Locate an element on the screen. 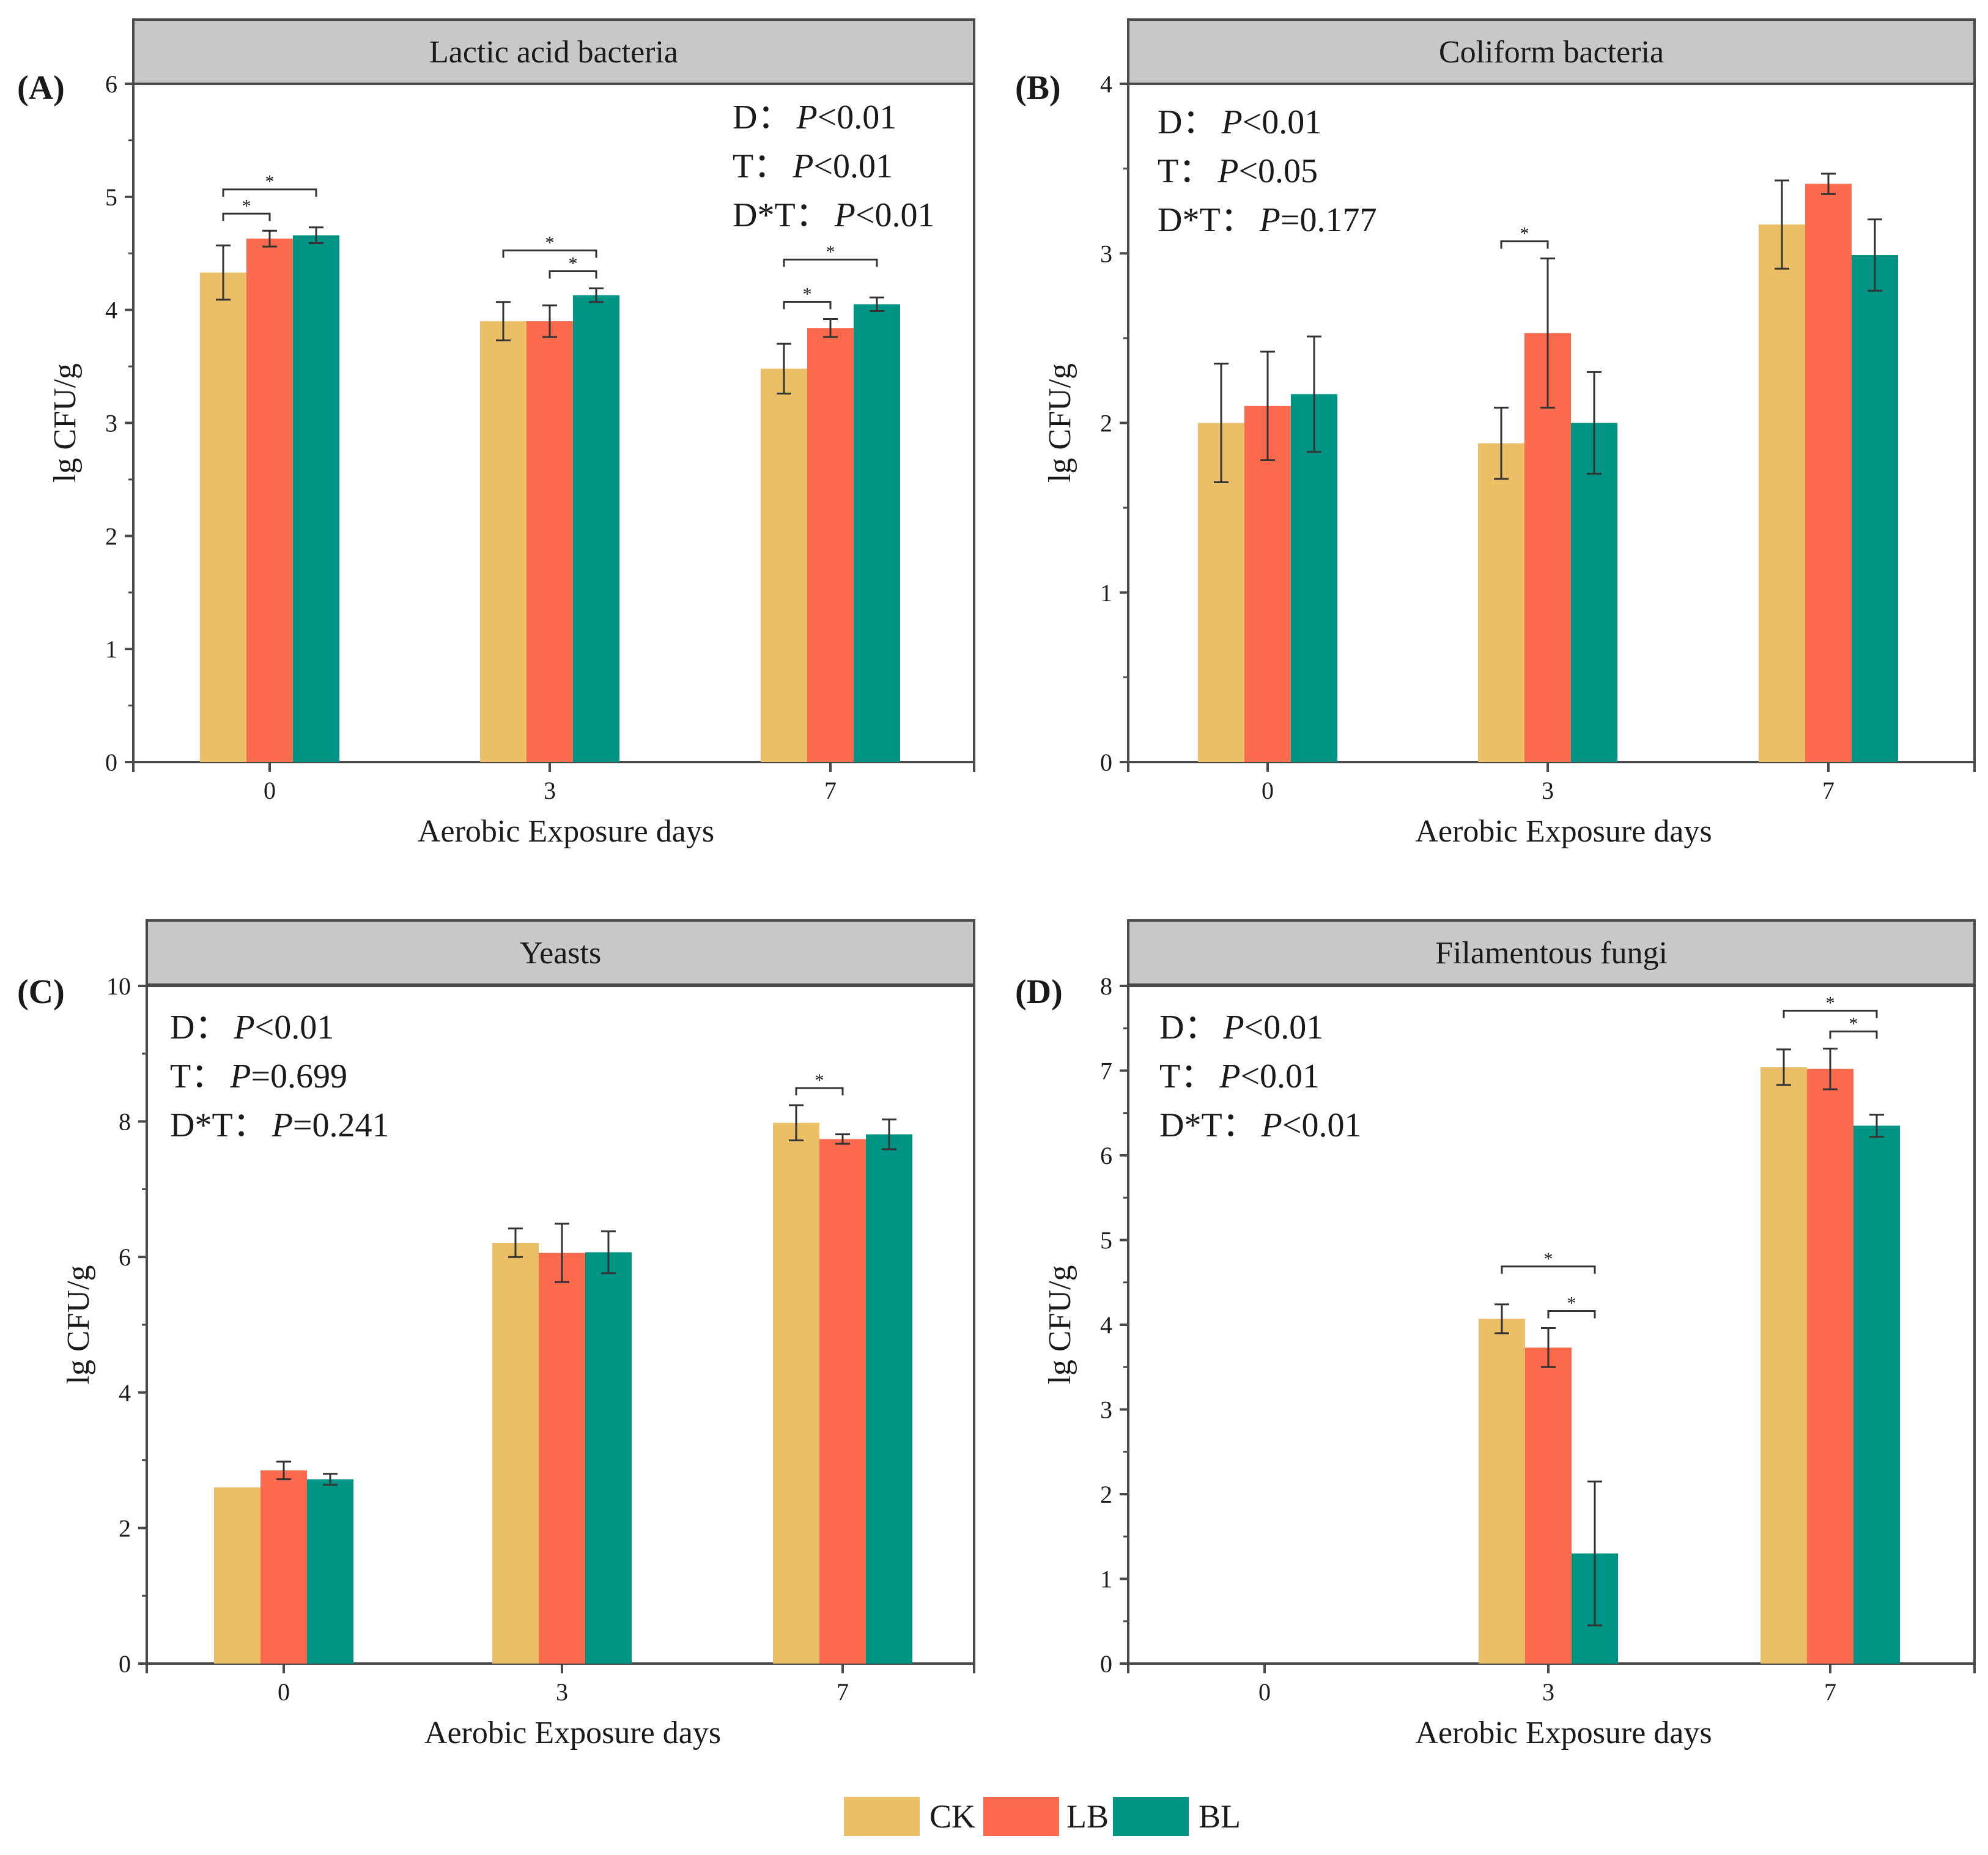 This screenshot has height=1855, width=1988. y-tick-label: 8 is located at coordinates (125, 1122).